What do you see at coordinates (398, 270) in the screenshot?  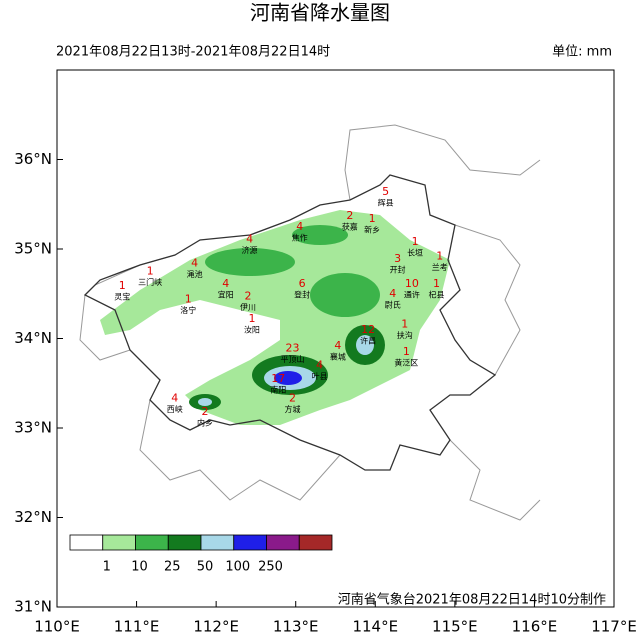 I see `station-name: 开封` at bounding box center [398, 270].